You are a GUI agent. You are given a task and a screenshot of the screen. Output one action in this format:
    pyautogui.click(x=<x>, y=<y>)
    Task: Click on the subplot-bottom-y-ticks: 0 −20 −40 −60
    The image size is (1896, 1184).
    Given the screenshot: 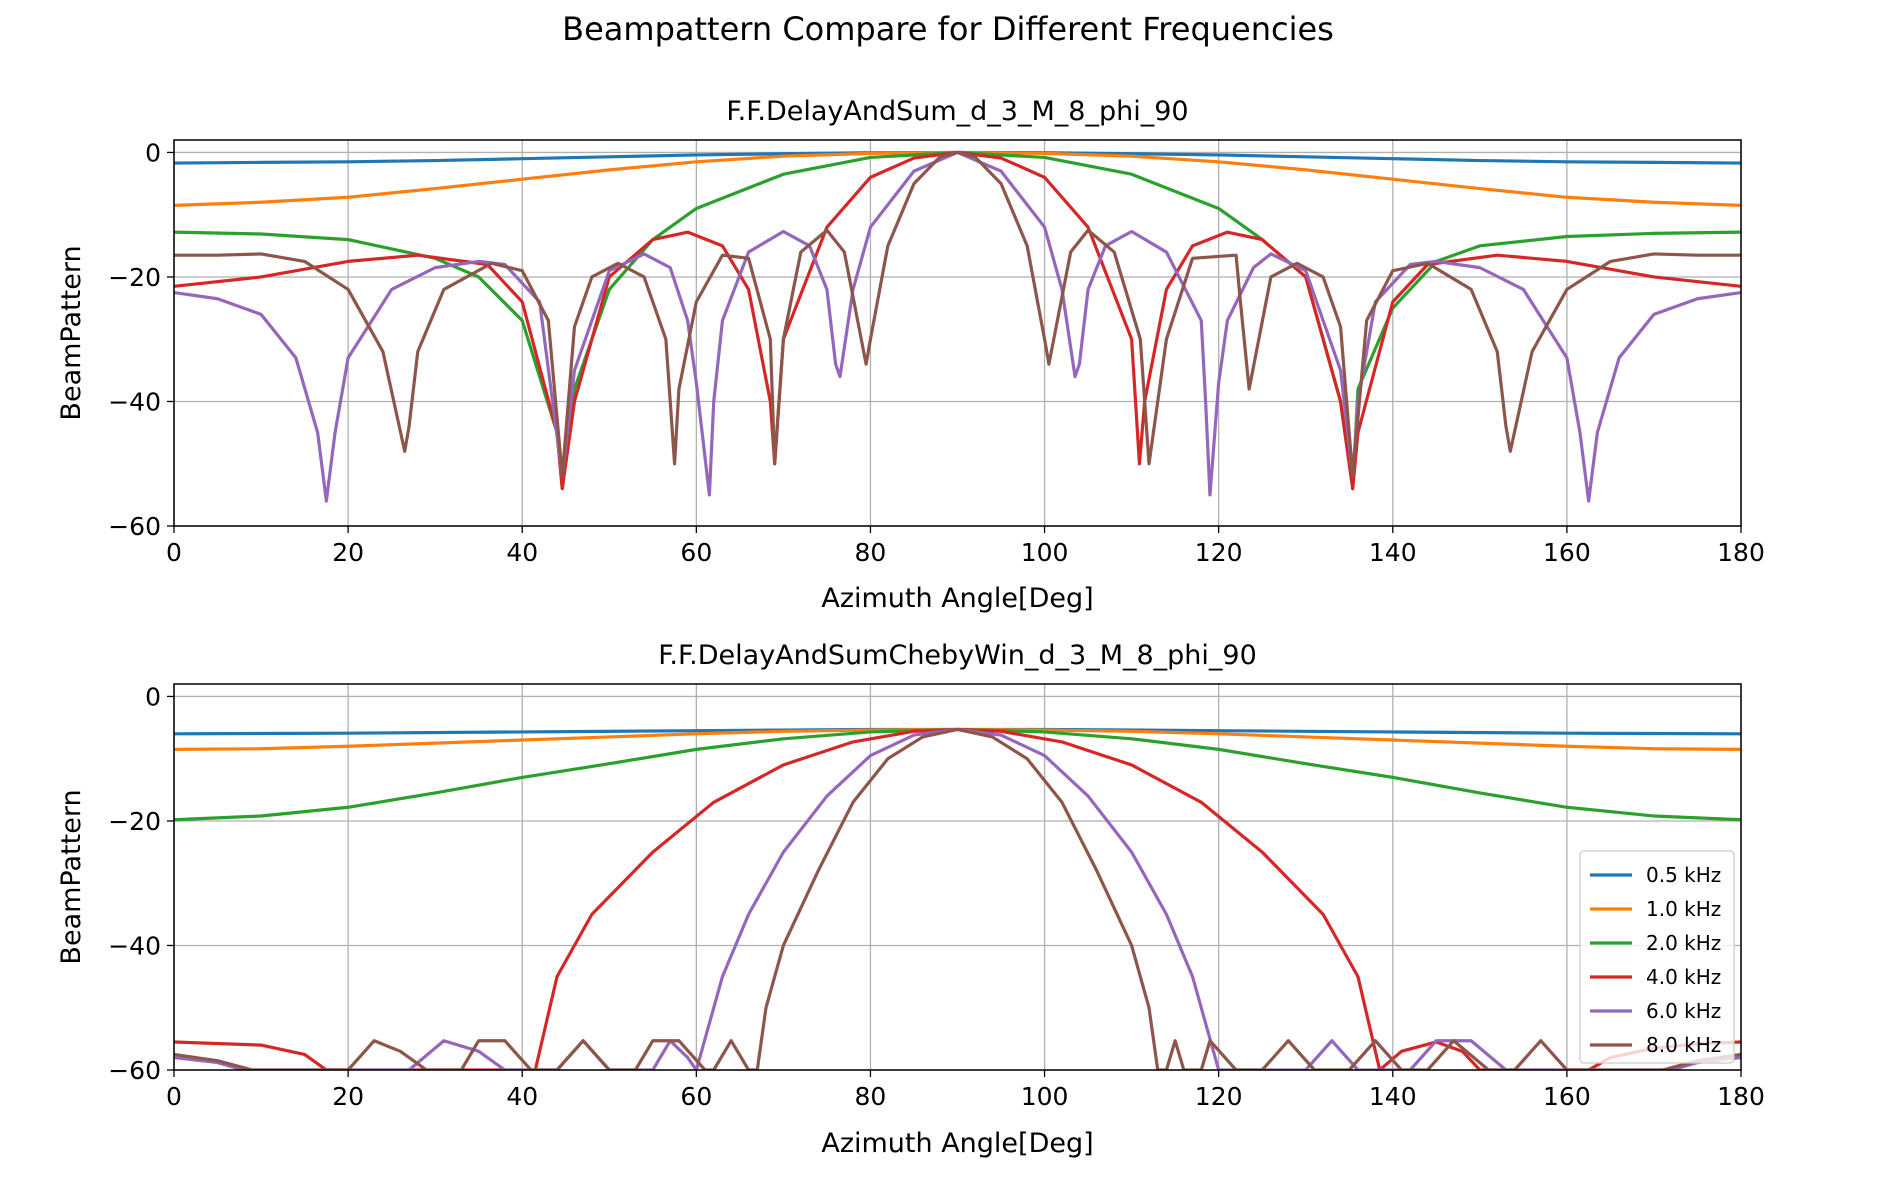 What is the action you would take?
    pyautogui.click(x=141, y=883)
    